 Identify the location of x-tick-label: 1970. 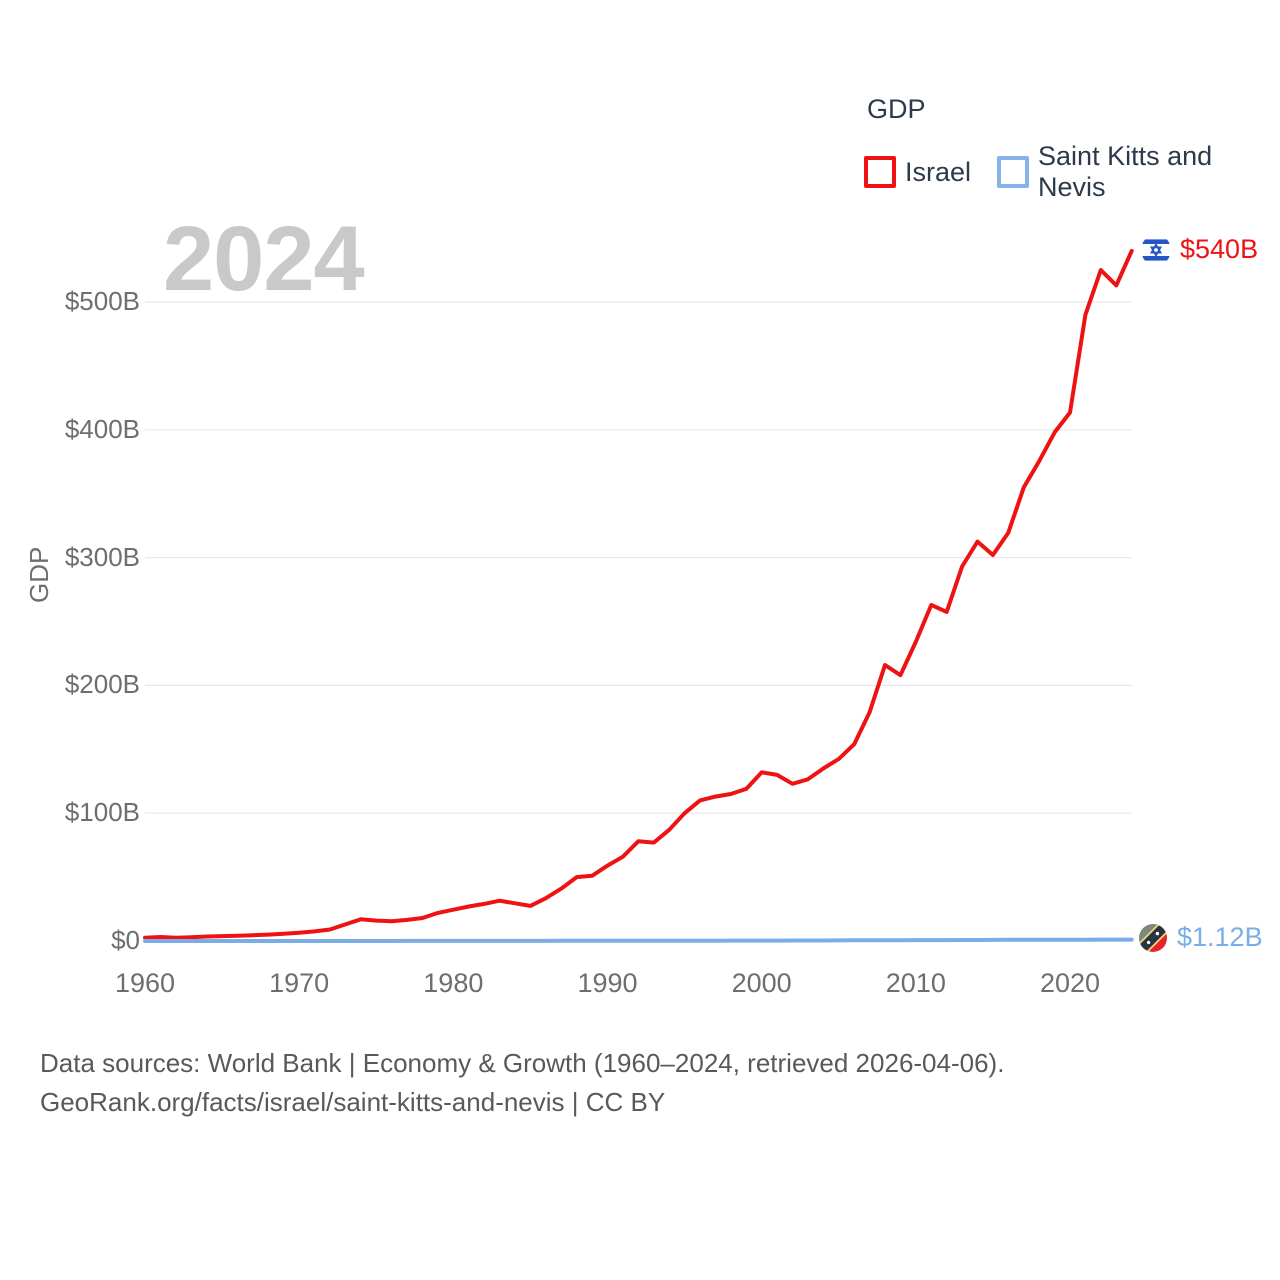
(299, 983).